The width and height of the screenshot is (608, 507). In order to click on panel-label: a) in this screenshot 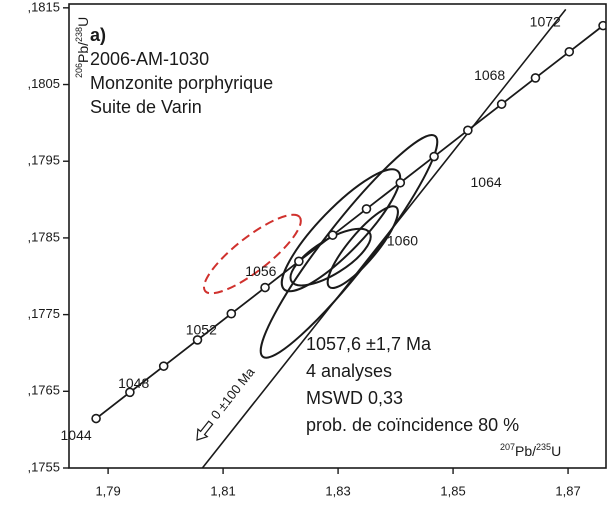, I will do `click(98, 35)`.